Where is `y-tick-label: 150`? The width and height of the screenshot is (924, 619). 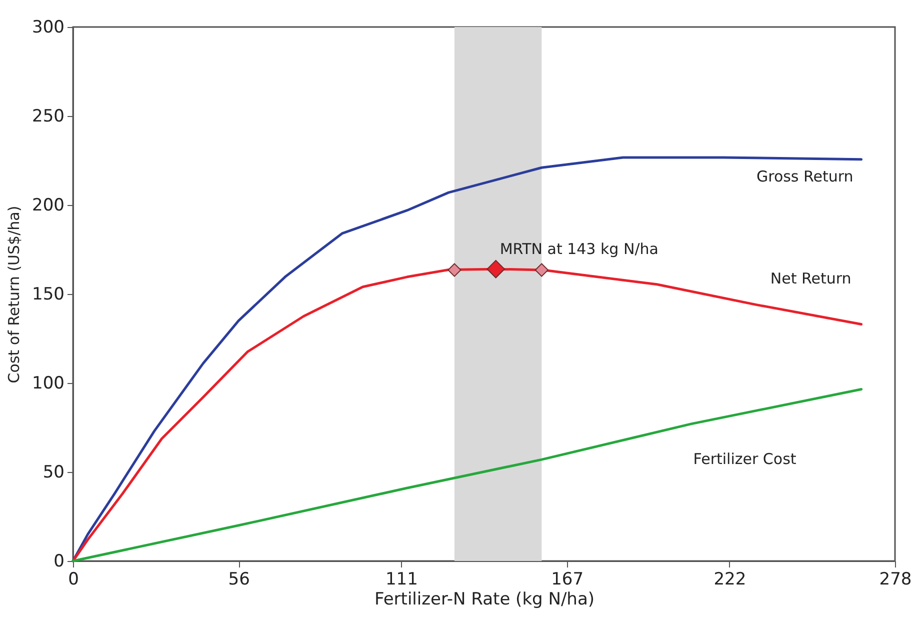
y-tick-label: 150 is located at coordinates (48, 294).